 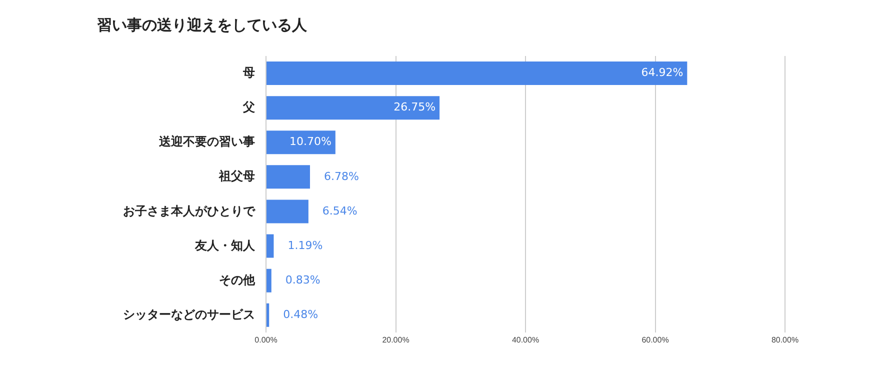 What do you see at coordinates (237, 279) in the screenshot?
I see `y-tick-label: その他` at bounding box center [237, 279].